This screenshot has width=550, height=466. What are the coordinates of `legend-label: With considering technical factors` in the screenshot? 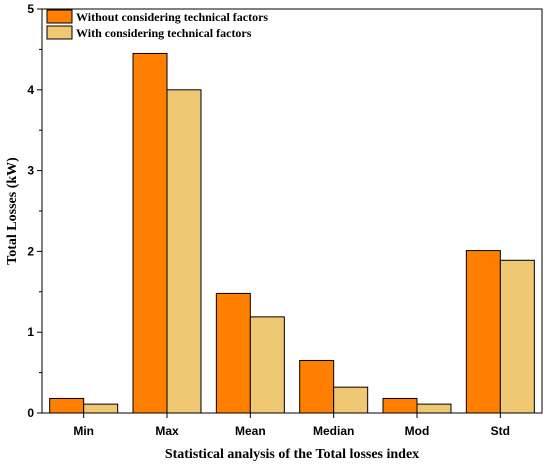 It's located at (164, 33).